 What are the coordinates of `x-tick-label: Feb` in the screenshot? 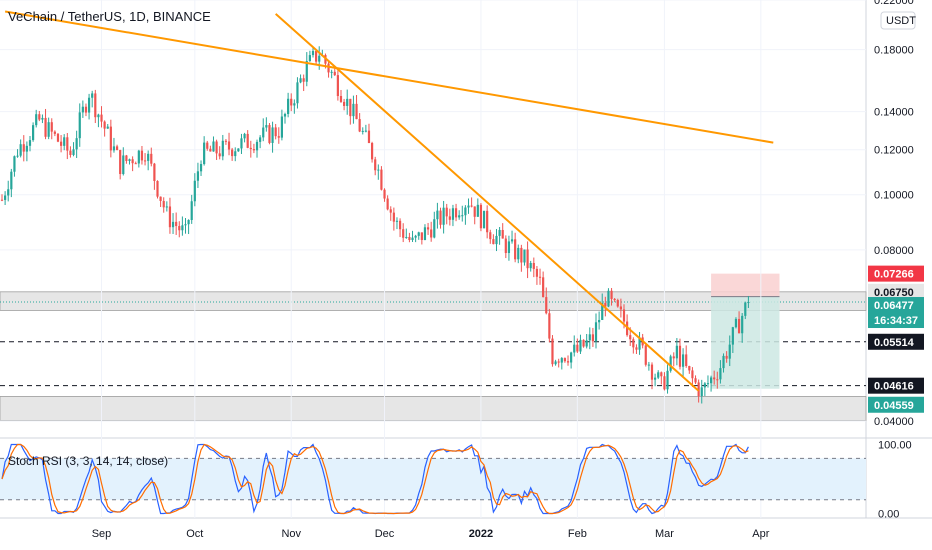 It's located at (577, 534).